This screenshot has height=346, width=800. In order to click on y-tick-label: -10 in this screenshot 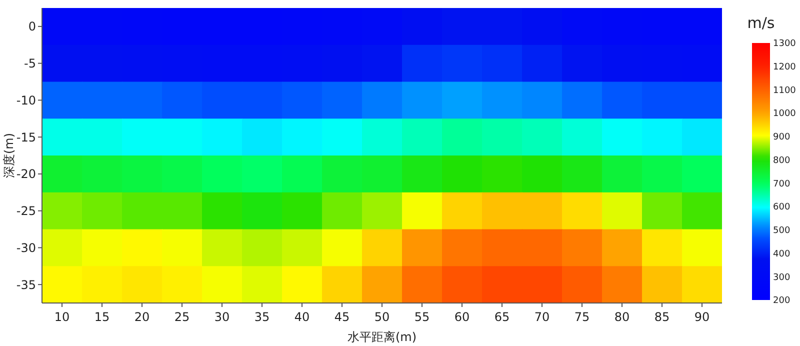, I will do `click(26, 100)`.